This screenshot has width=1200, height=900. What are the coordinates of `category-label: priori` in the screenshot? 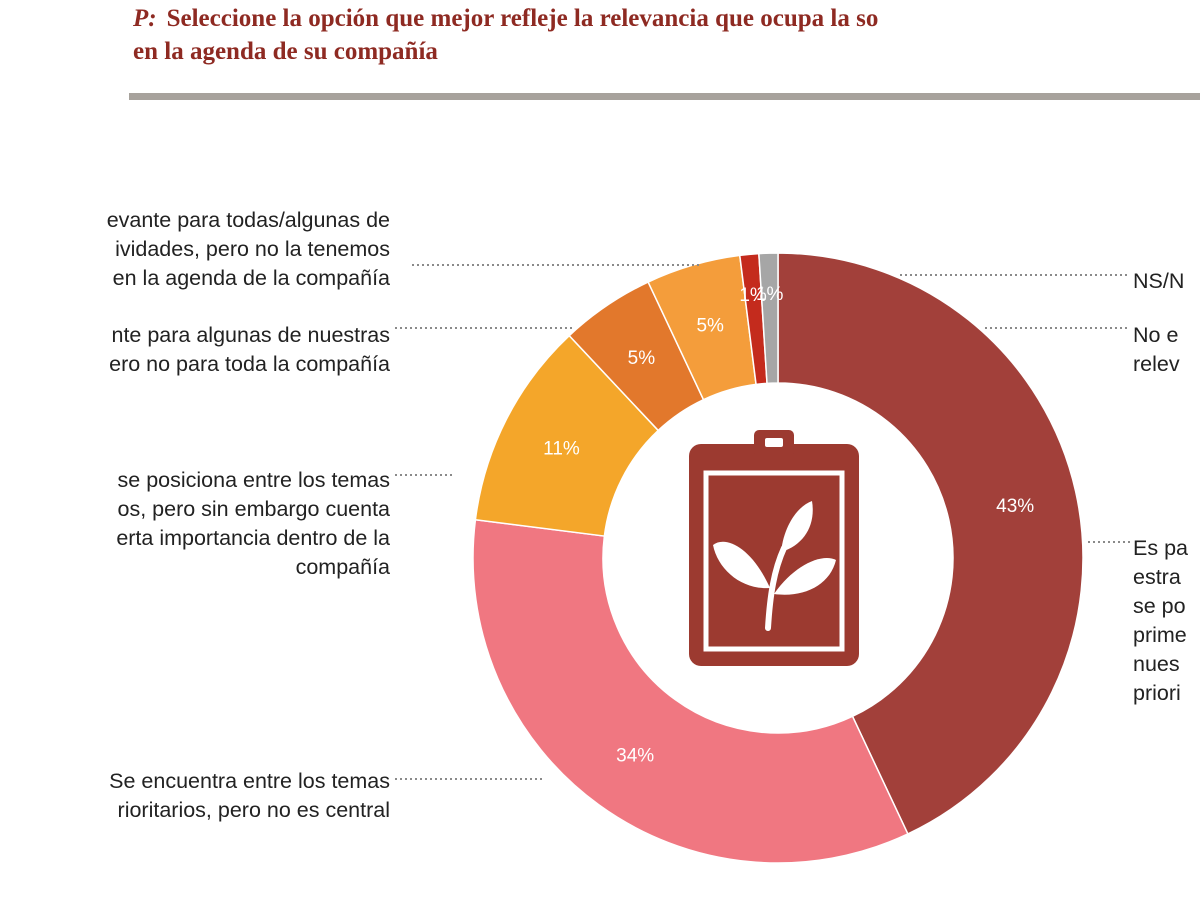 It's located at (1157, 693).